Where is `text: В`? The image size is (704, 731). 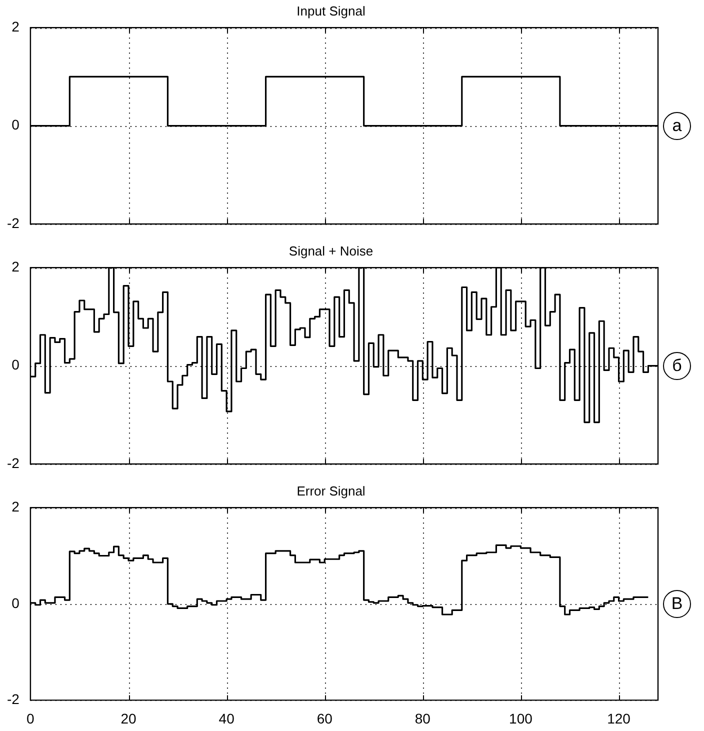
text: В is located at coordinates (677, 604).